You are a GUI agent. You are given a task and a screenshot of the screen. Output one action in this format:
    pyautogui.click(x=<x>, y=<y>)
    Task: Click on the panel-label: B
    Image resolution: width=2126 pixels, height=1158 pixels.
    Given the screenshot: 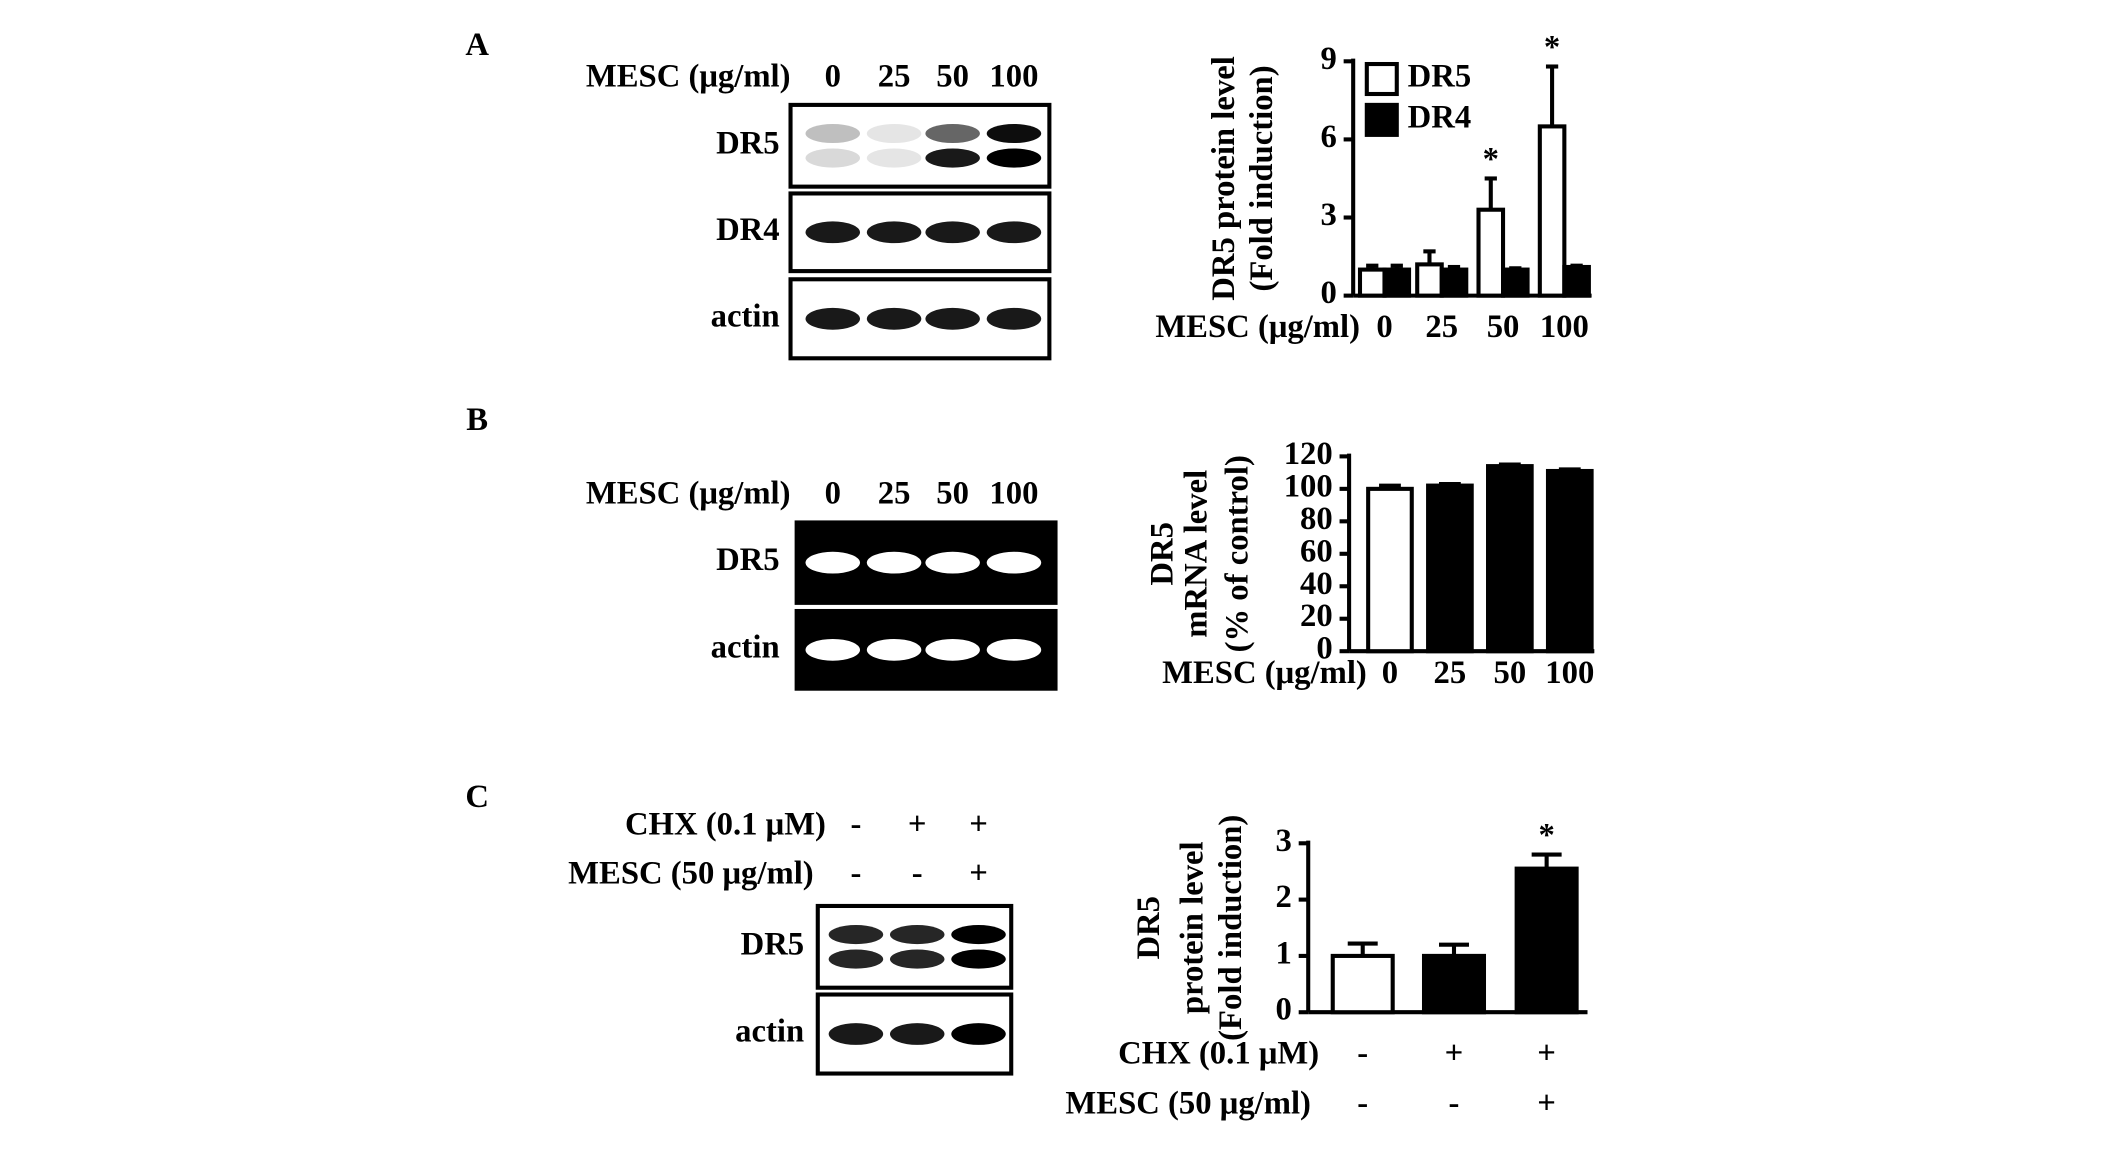 What is the action you would take?
    pyautogui.click(x=477, y=420)
    